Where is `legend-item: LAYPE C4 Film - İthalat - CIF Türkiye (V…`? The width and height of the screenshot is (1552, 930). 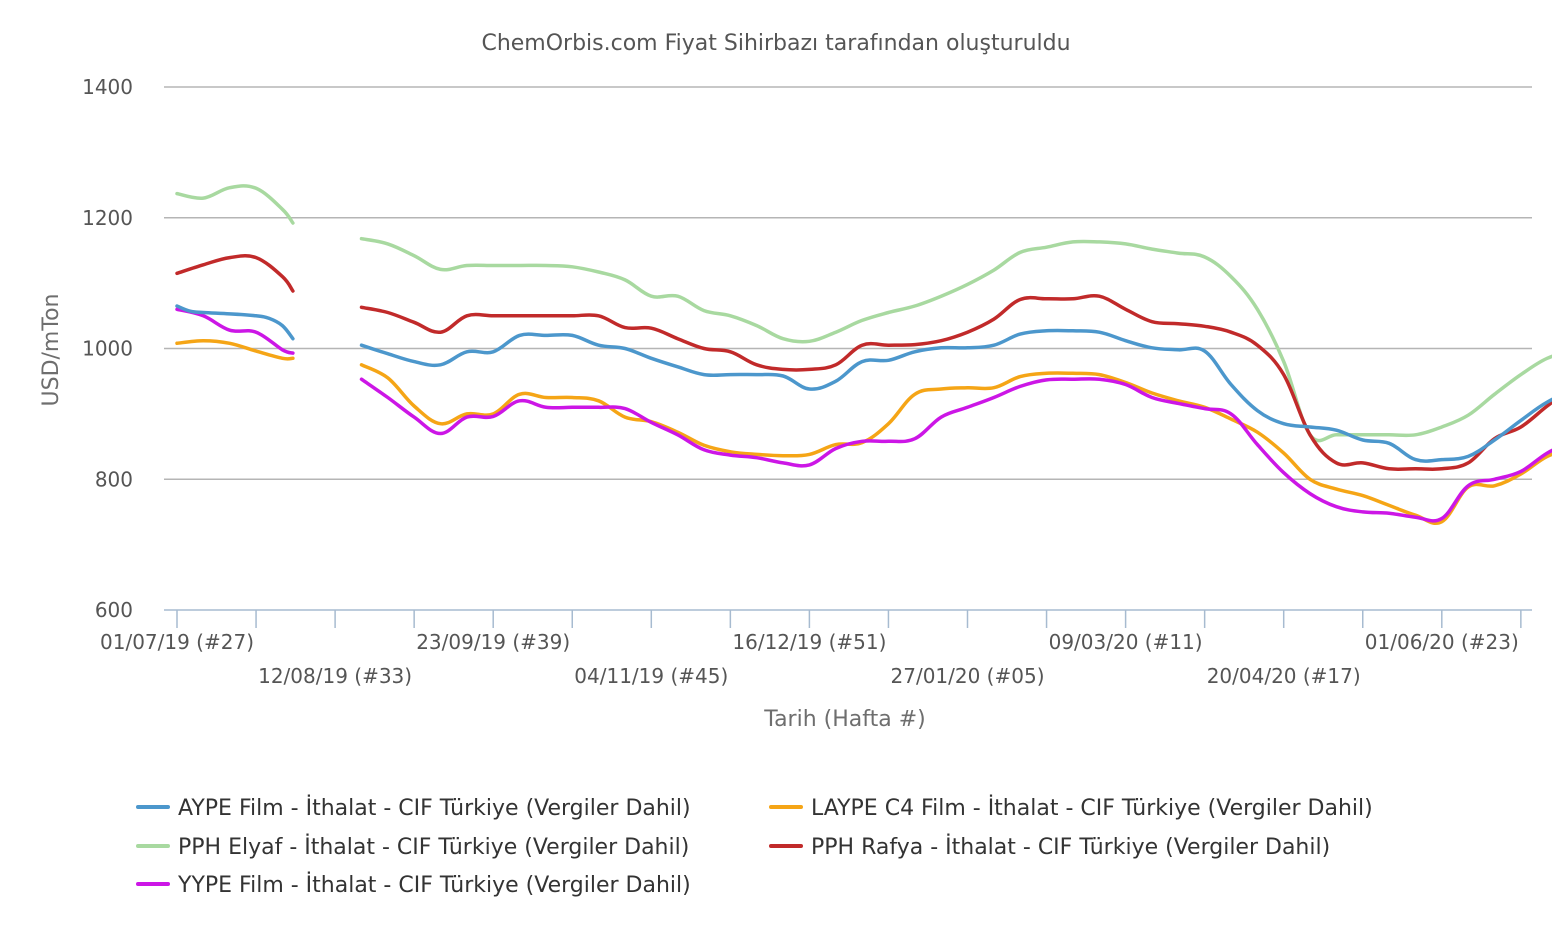
legend-item: LAYPE C4 Film - İthalat - CIF Türkiye (V… is located at coordinates (1071, 808).